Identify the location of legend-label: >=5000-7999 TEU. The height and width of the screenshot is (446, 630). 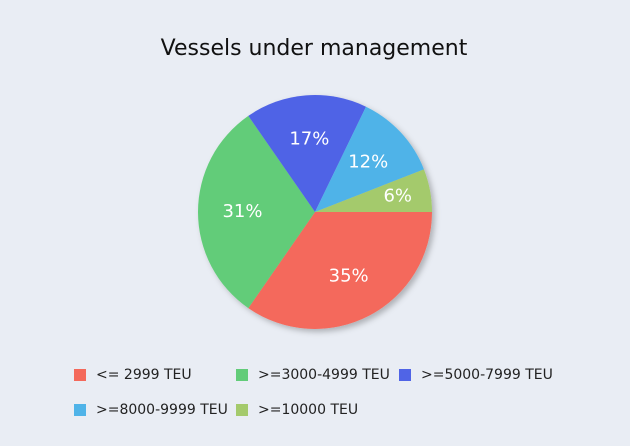
(487, 375).